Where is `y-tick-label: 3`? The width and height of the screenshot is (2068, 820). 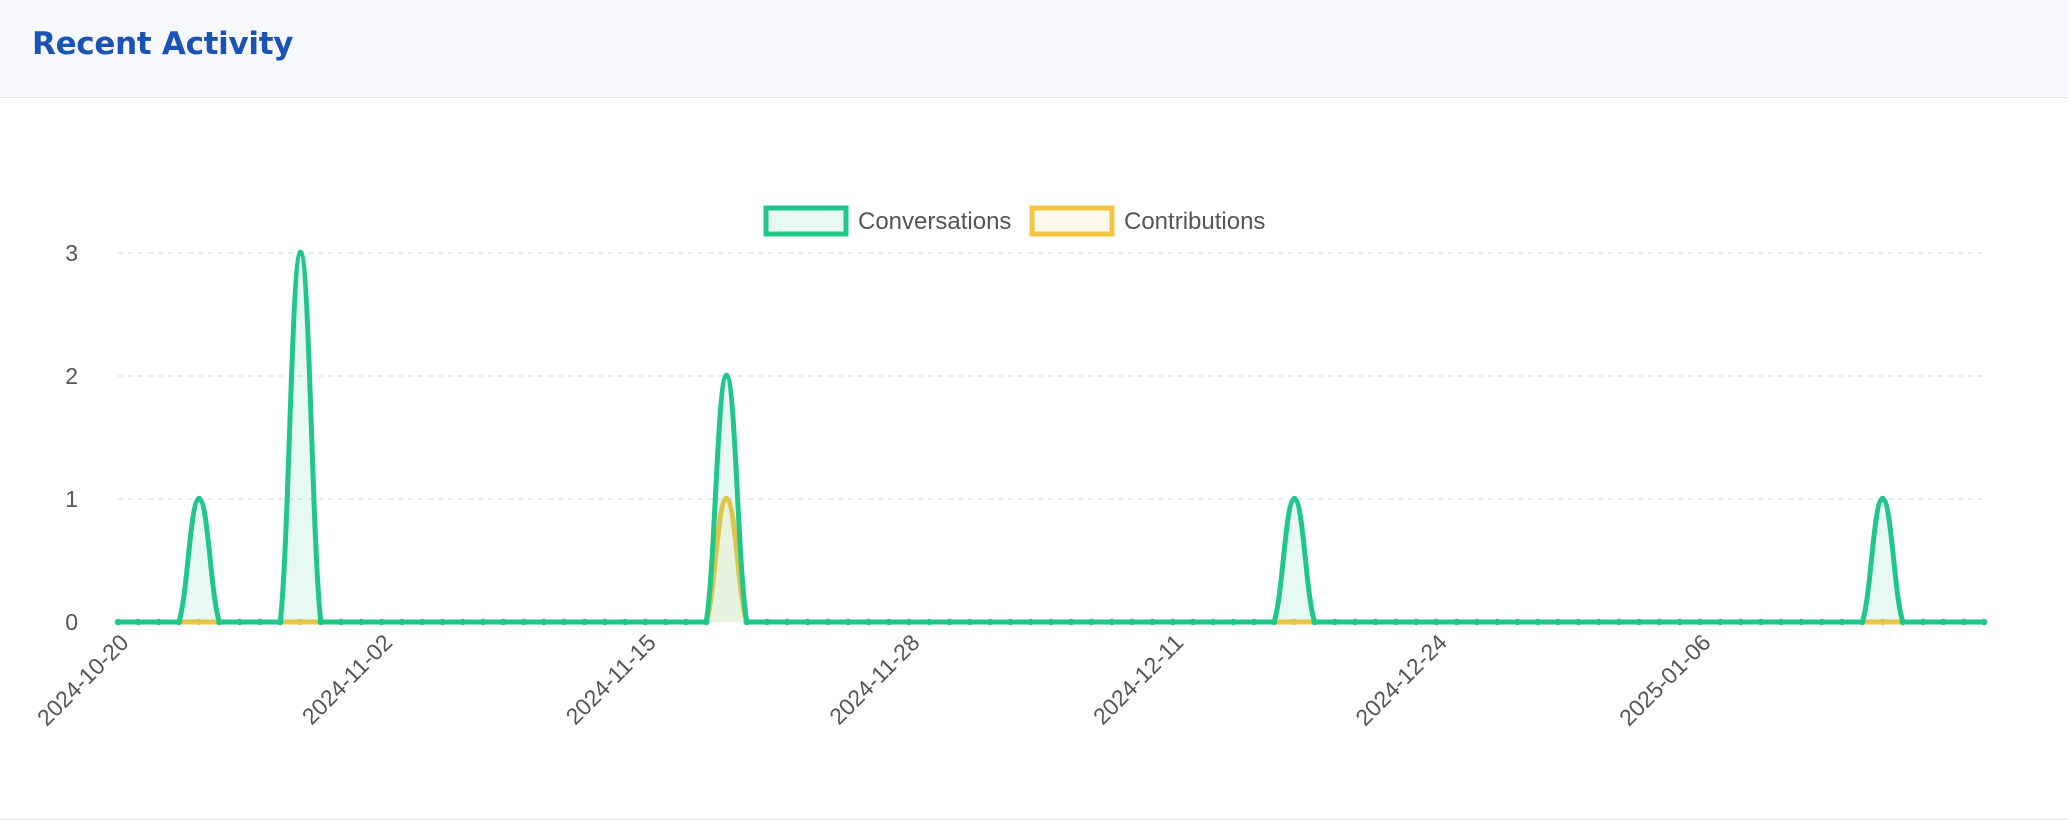 y-tick-label: 3 is located at coordinates (71, 253).